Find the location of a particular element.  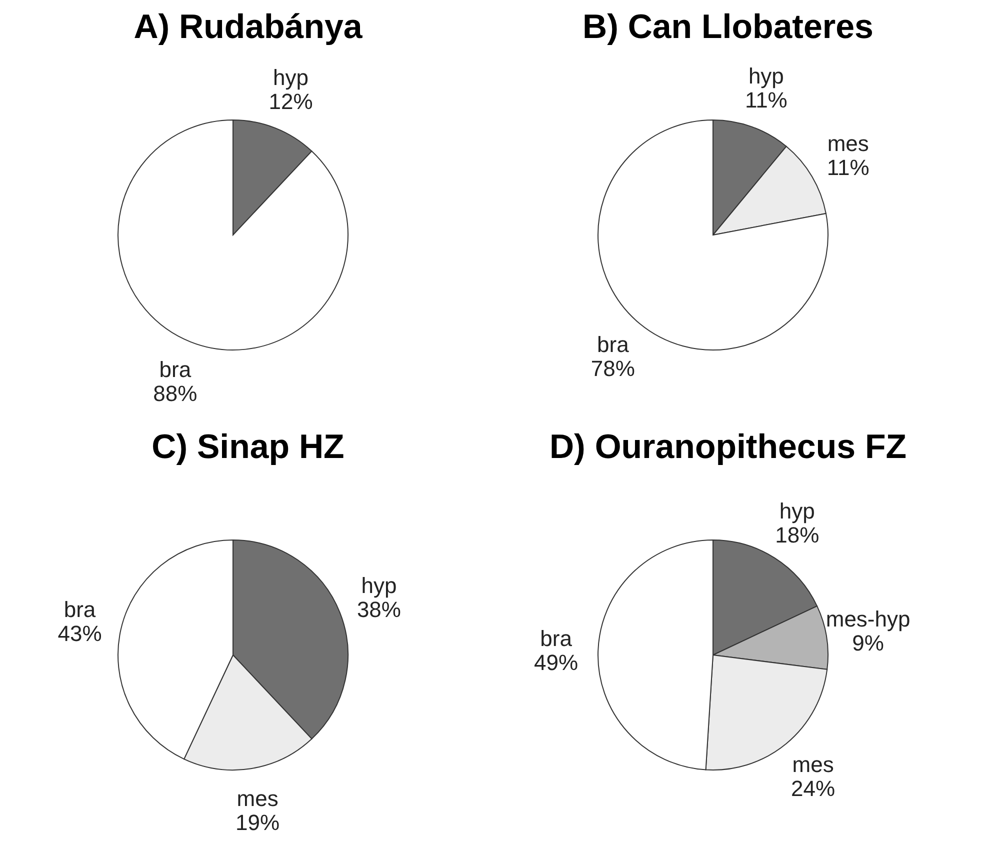

chart-title: A) Rudabánya is located at coordinates (248, 28).